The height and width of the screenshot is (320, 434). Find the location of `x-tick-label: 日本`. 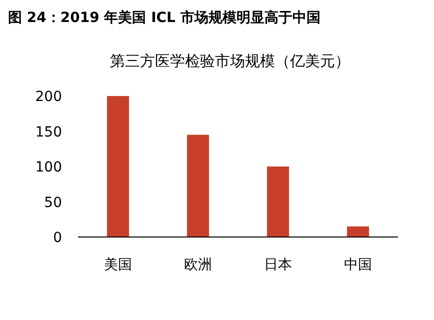

x-tick-label: 日本 is located at coordinates (278, 265).